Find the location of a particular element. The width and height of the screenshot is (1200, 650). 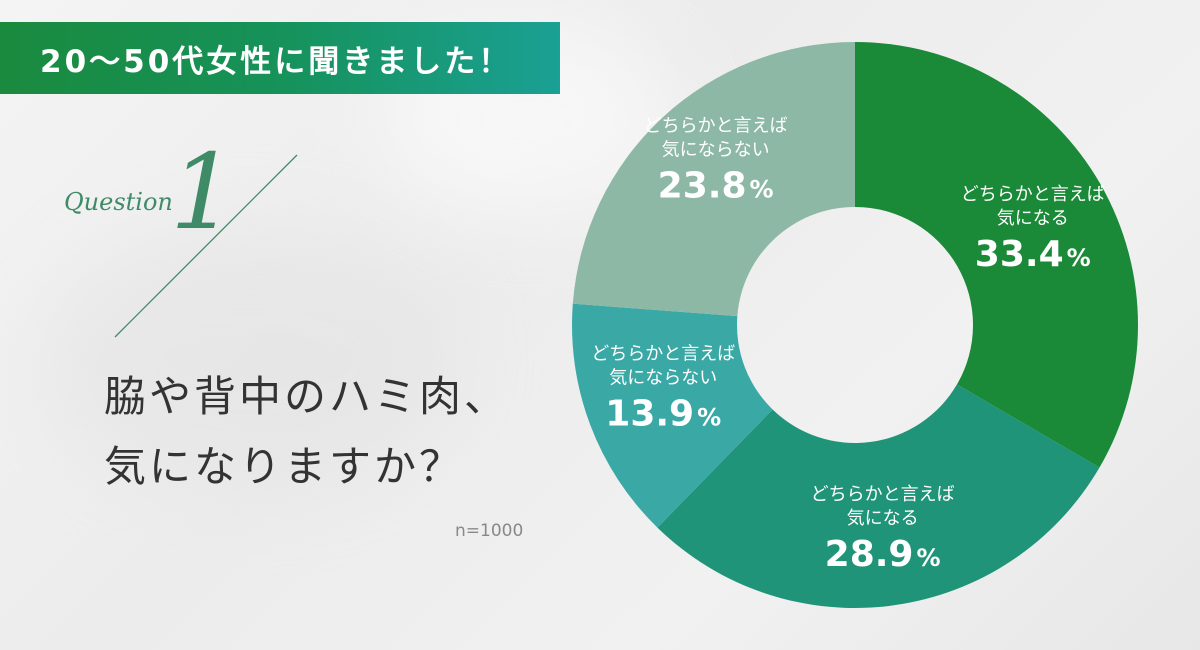

slice-value-label: 33.4% is located at coordinates (1033, 254).